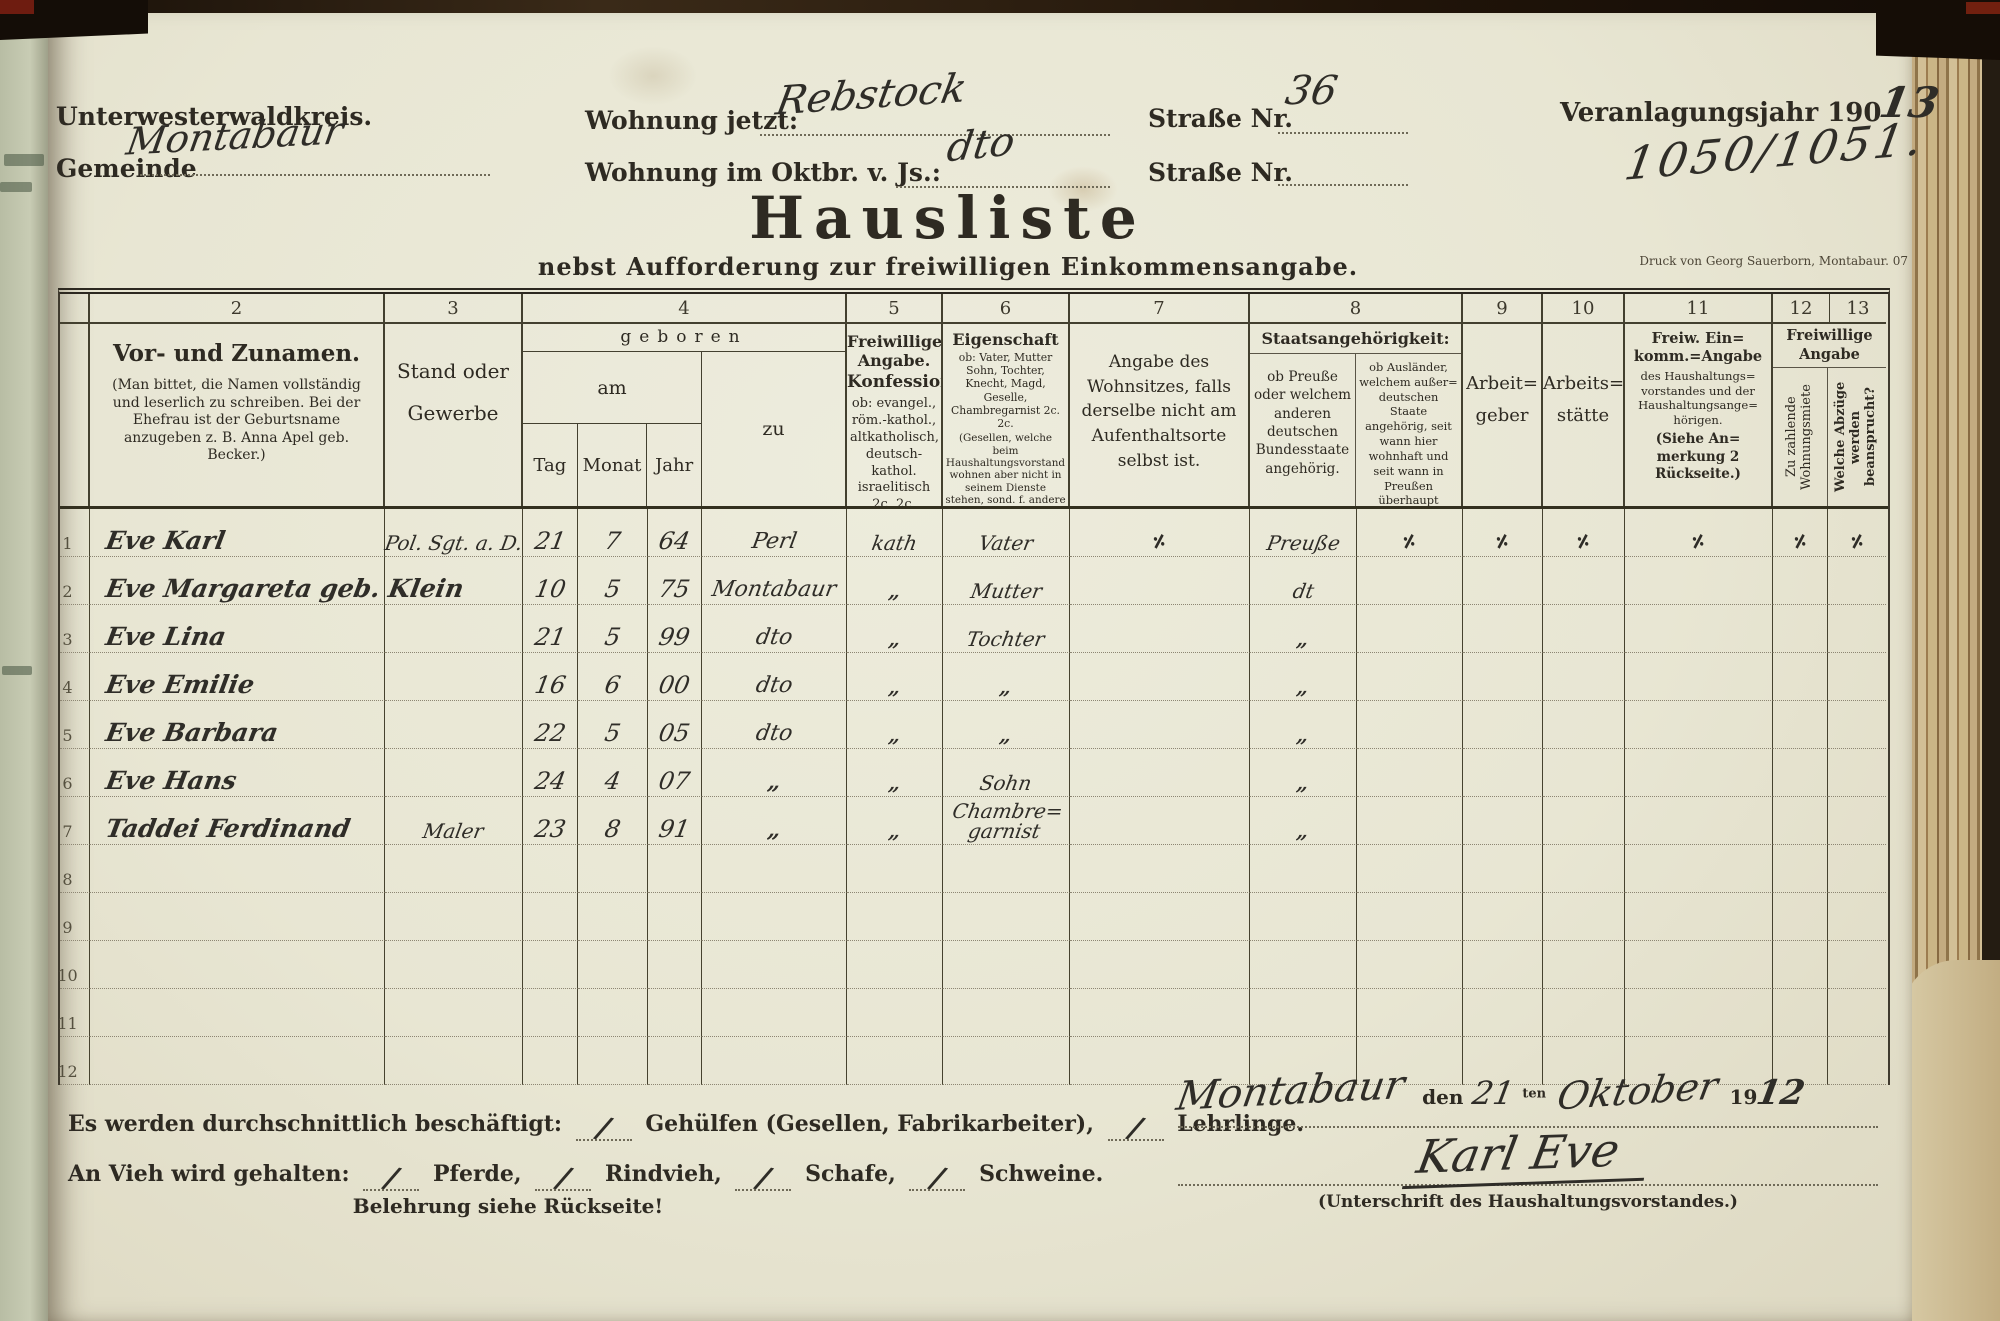 Image resolution: width=2000 pixels, height=1321 pixels. Describe the element at coordinates (613, 725) in the screenshot. I see `cell-monat: 5` at that location.